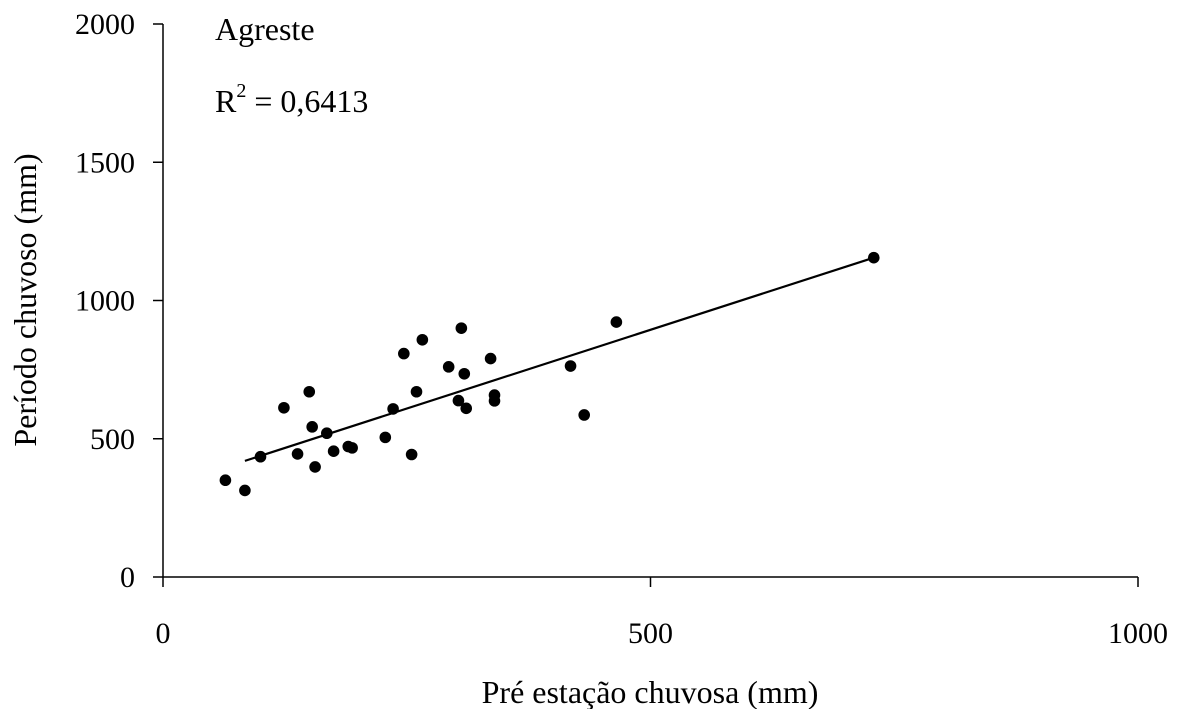  What do you see at coordinates (265, 29) in the screenshot?
I see `region-label: Agreste` at bounding box center [265, 29].